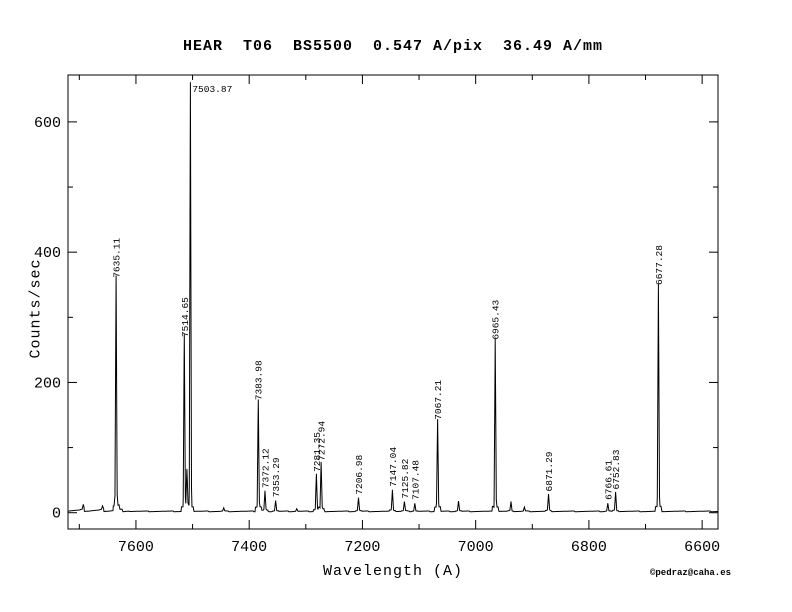 Image resolution: width=792 pixels, height=612 pixels. I want to click on peak-label: 7383.98, so click(259, 380).